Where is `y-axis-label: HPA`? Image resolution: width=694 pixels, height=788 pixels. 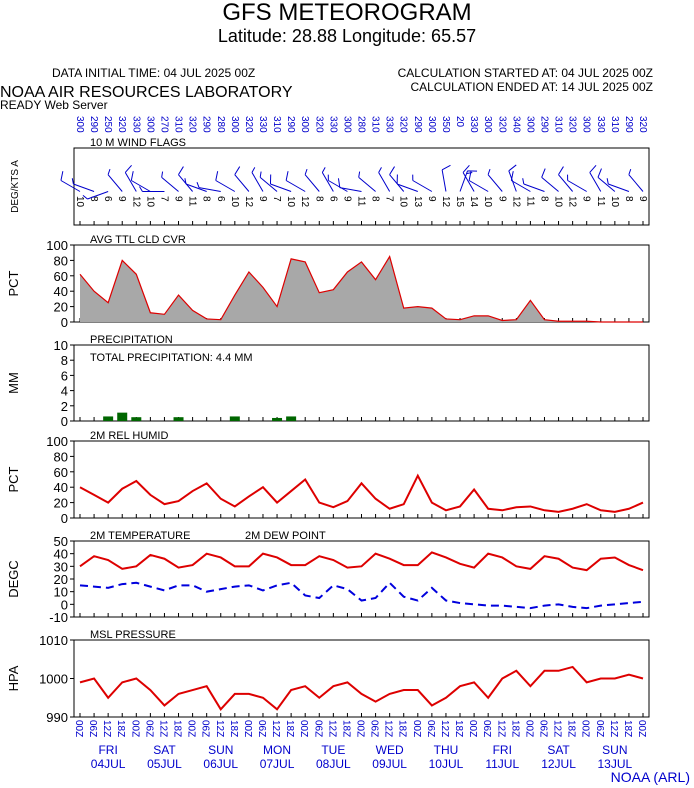 y-axis-label: HPA is located at coordinates (13, 678).